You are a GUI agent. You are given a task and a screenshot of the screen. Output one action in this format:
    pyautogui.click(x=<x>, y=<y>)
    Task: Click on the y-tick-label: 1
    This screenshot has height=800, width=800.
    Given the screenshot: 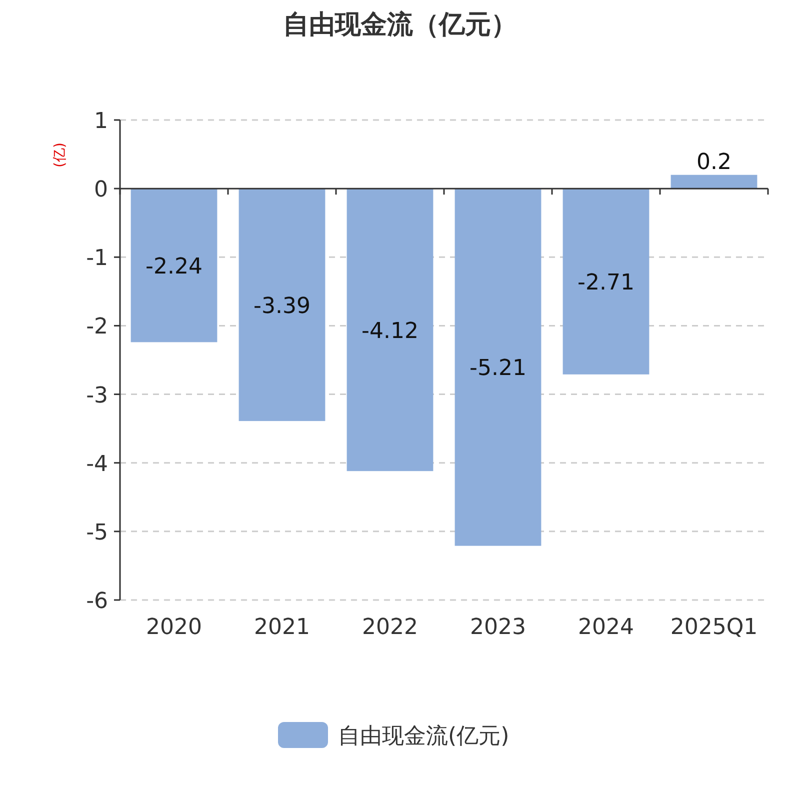 What is the action you would take?
    pyautogui.click(x=101, y=121)
    